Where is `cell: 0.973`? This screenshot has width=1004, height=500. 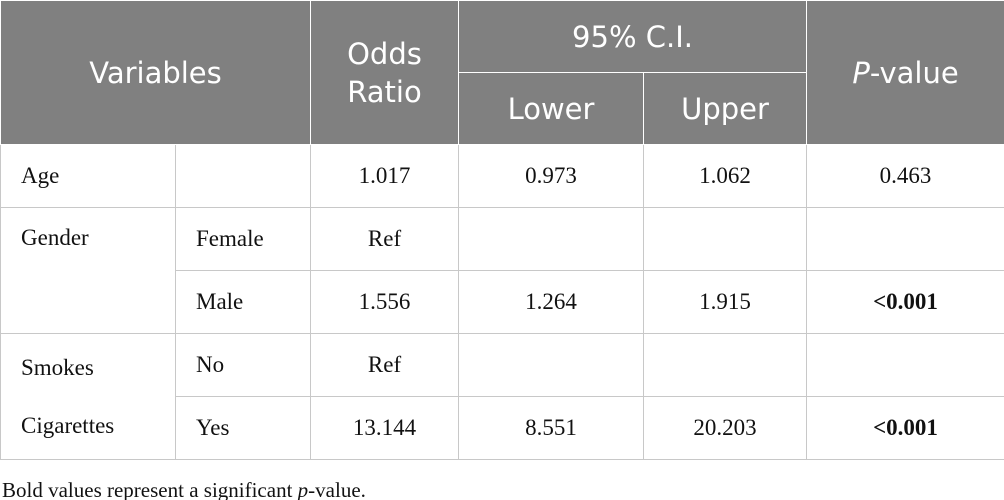
cell: 0.973 is located at coordinates (551, 176).